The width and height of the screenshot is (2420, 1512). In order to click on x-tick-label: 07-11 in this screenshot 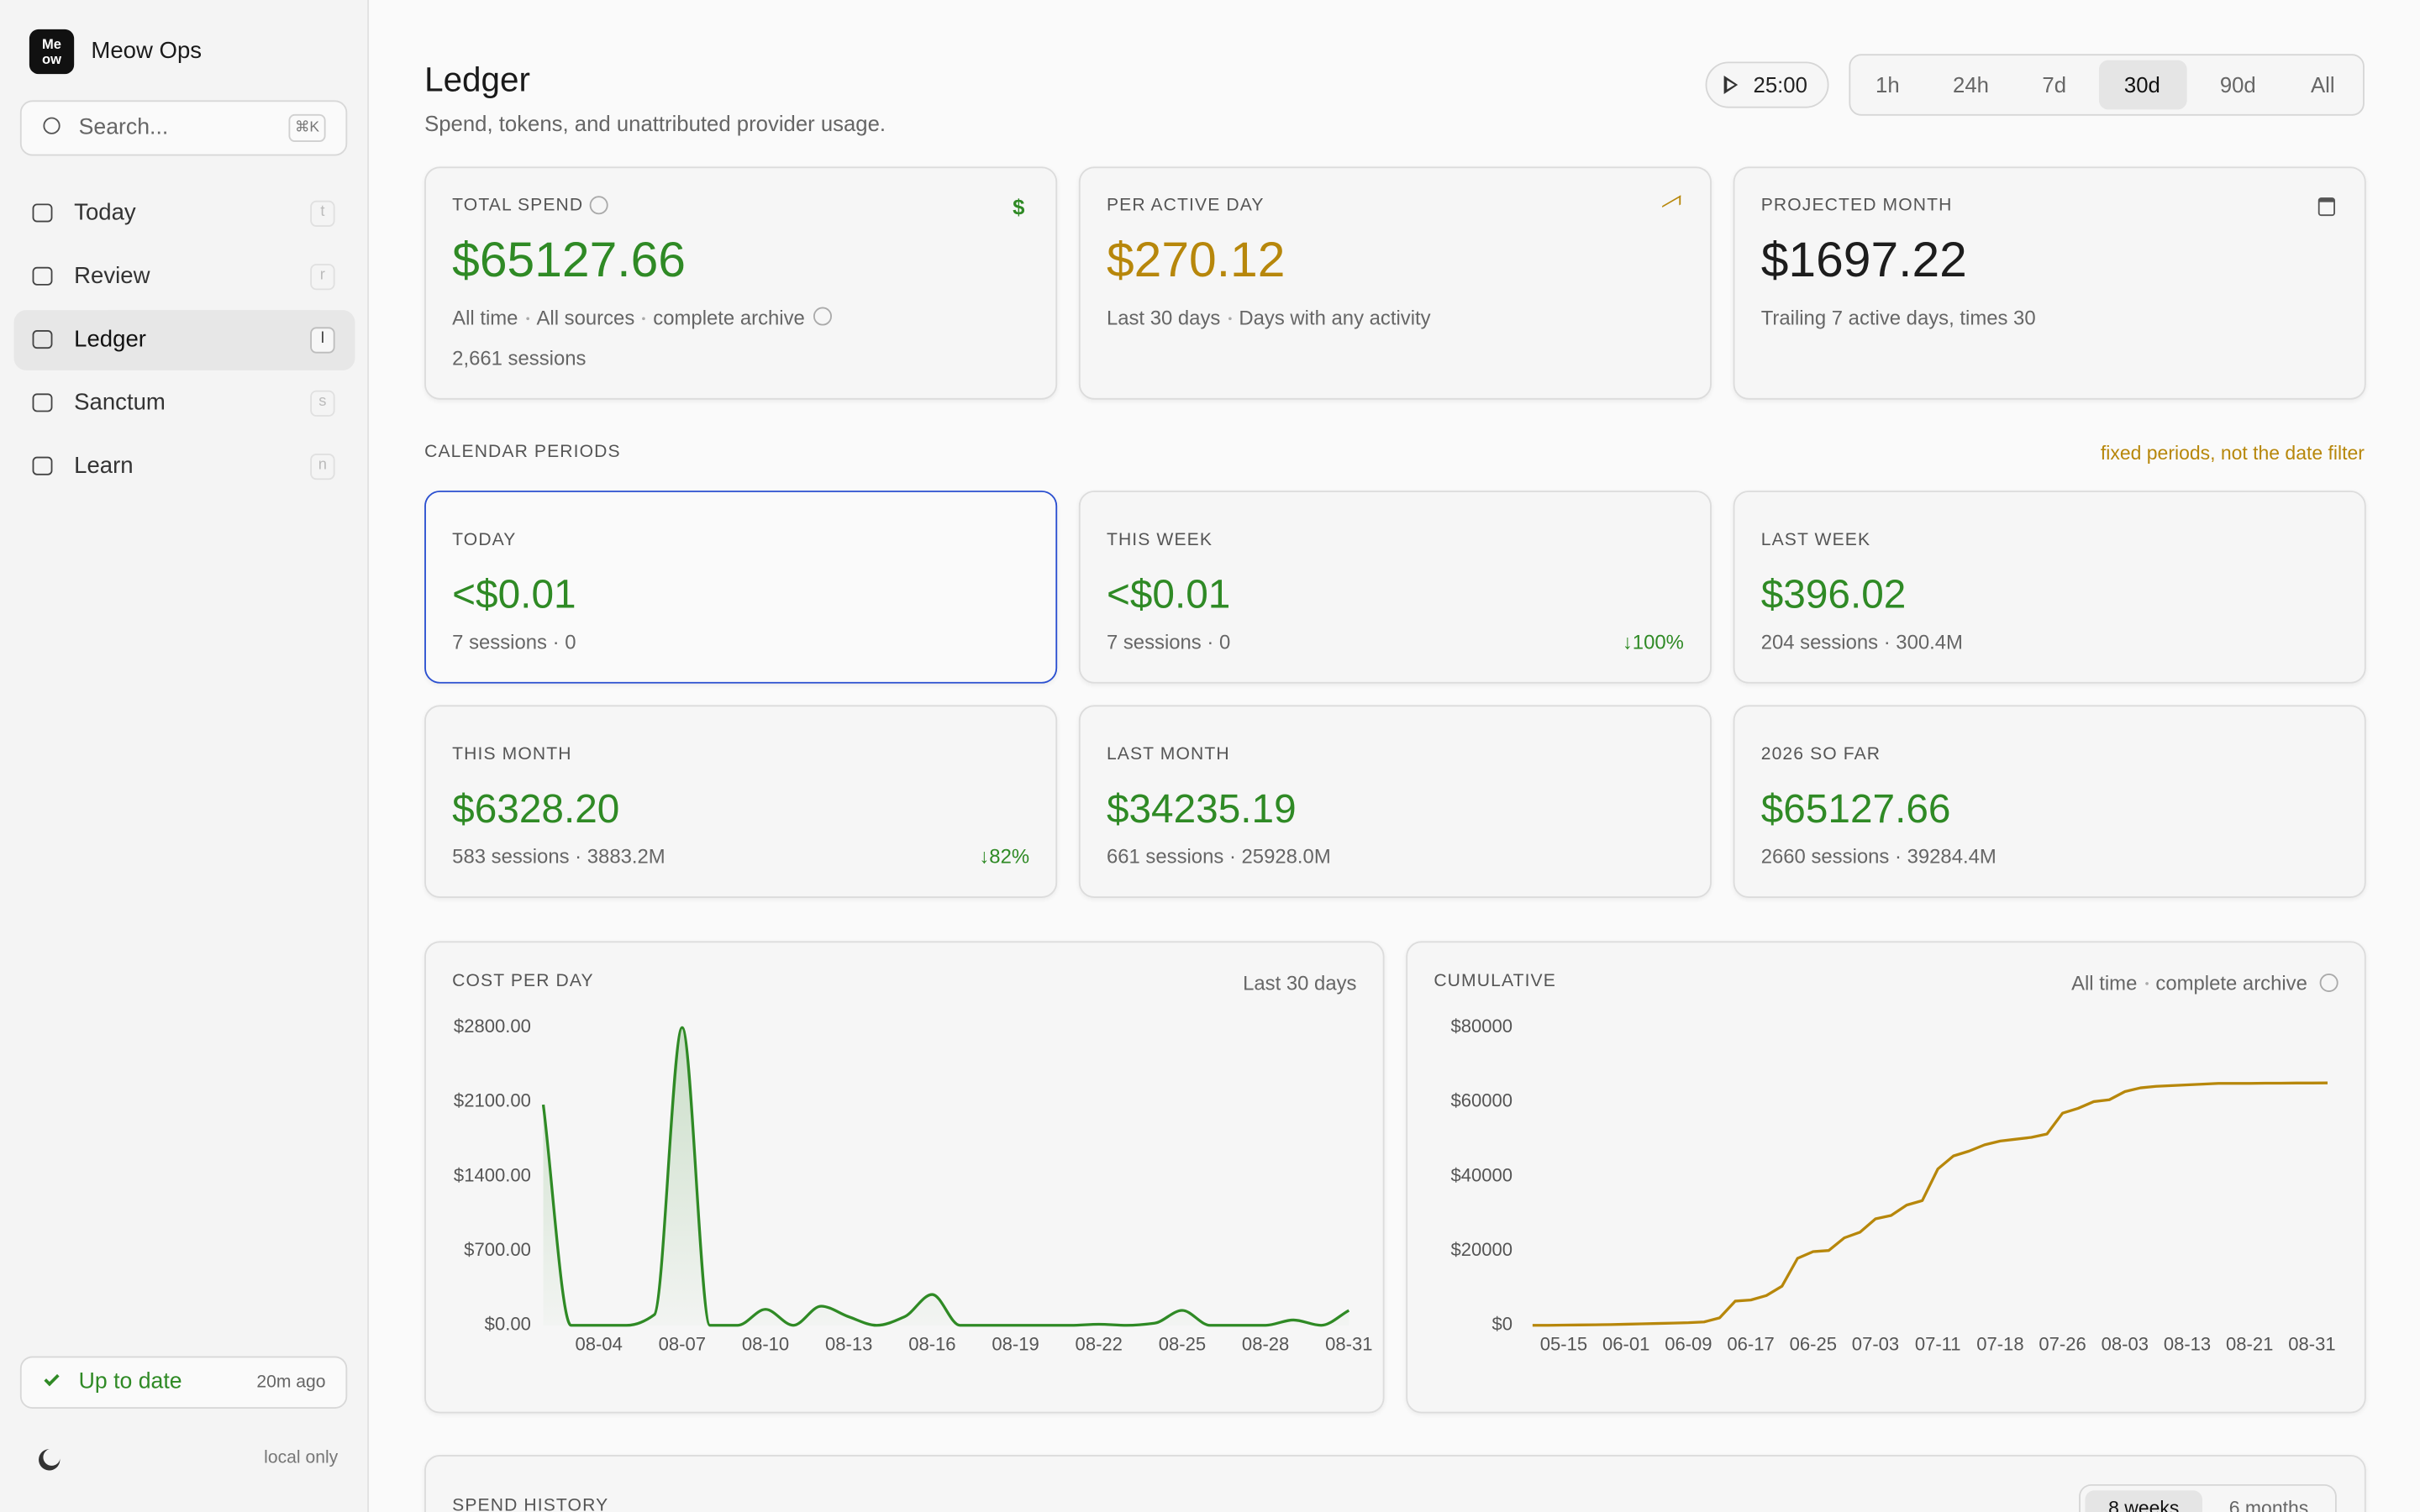, I will do `click(1938, 1343)`.